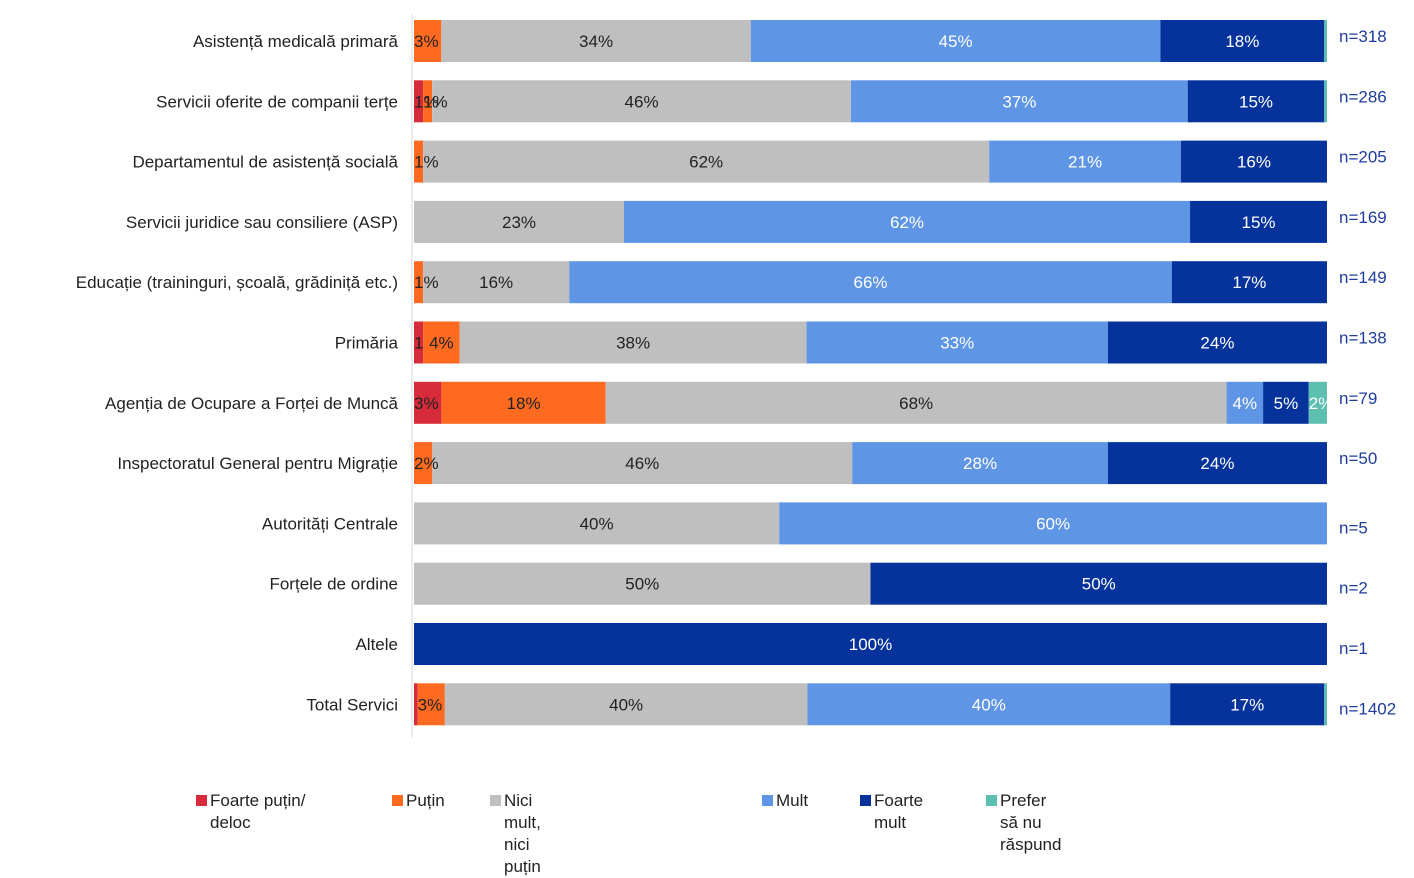 The width and height of the screenshot is (1414, 878). I want to click on segment-label: 100%, so click(870, 644).